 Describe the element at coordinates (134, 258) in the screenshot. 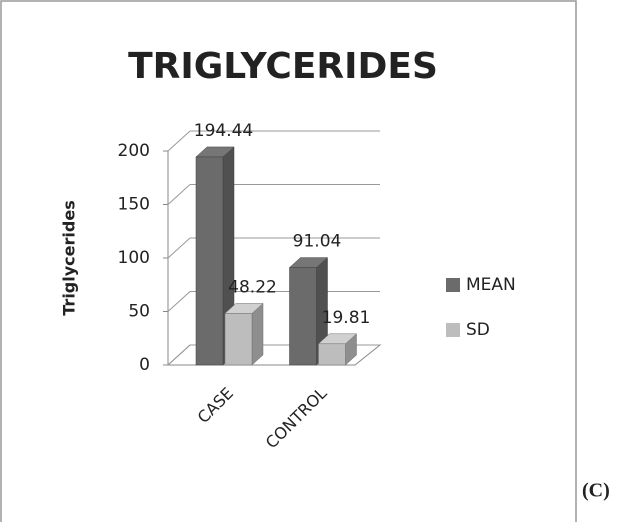

I see `y-tick-label: 100` at that location.